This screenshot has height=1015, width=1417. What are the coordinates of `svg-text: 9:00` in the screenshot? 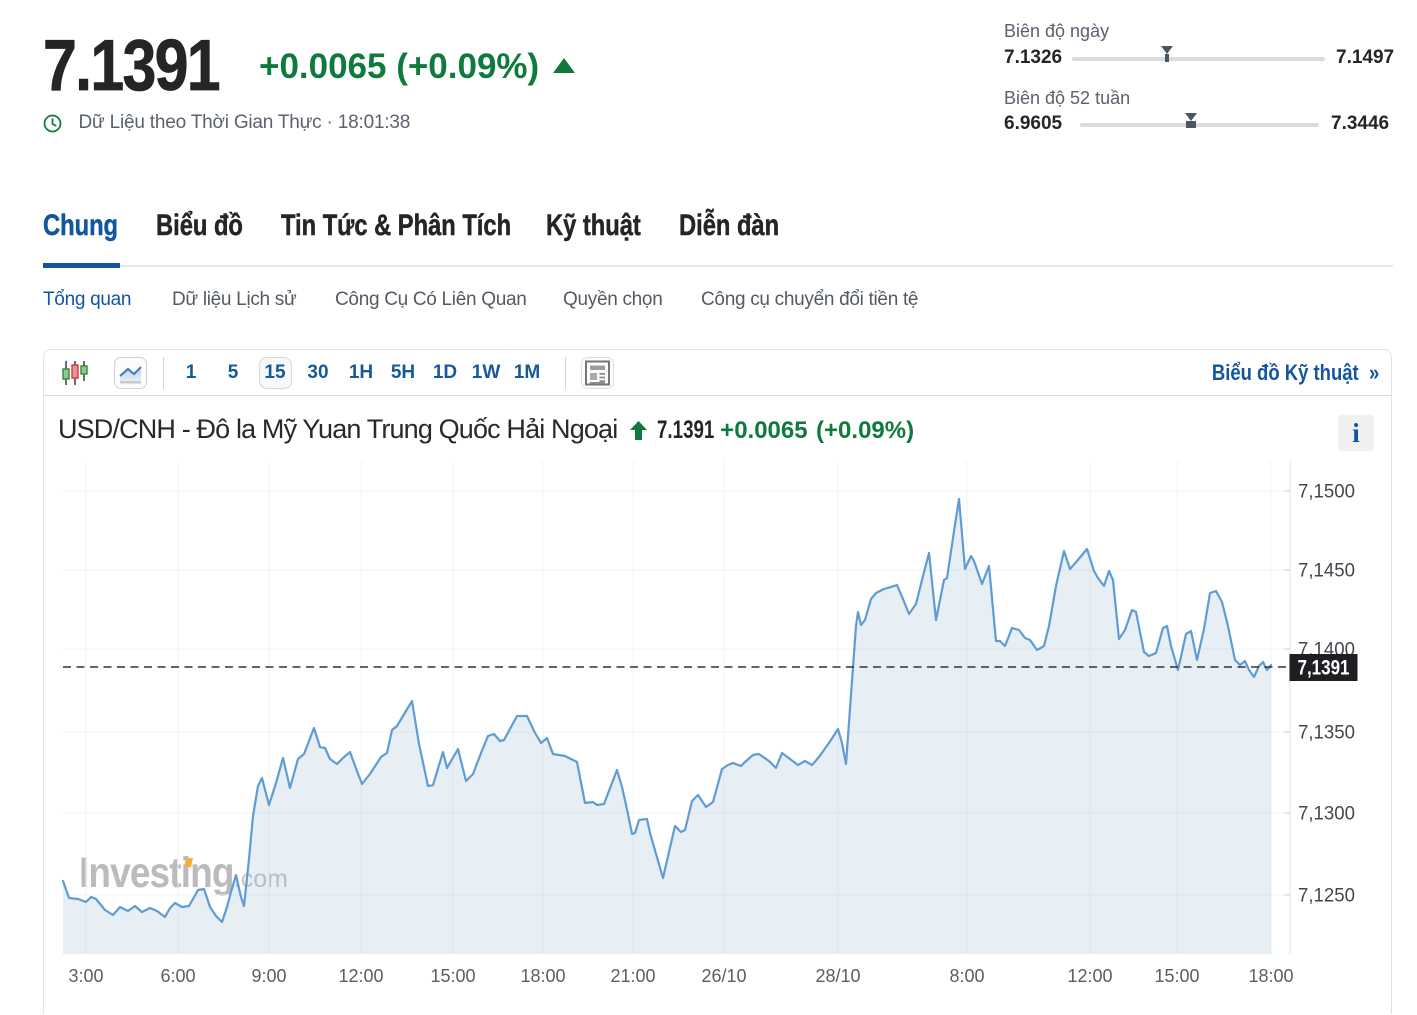 It's located at (268, 976).